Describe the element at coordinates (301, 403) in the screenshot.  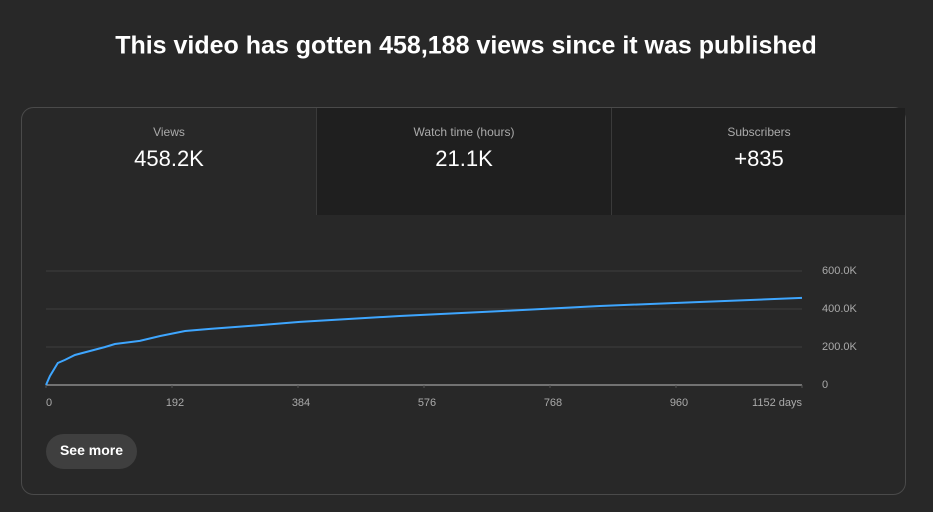
I see `x-tick-label: 384` at that location.